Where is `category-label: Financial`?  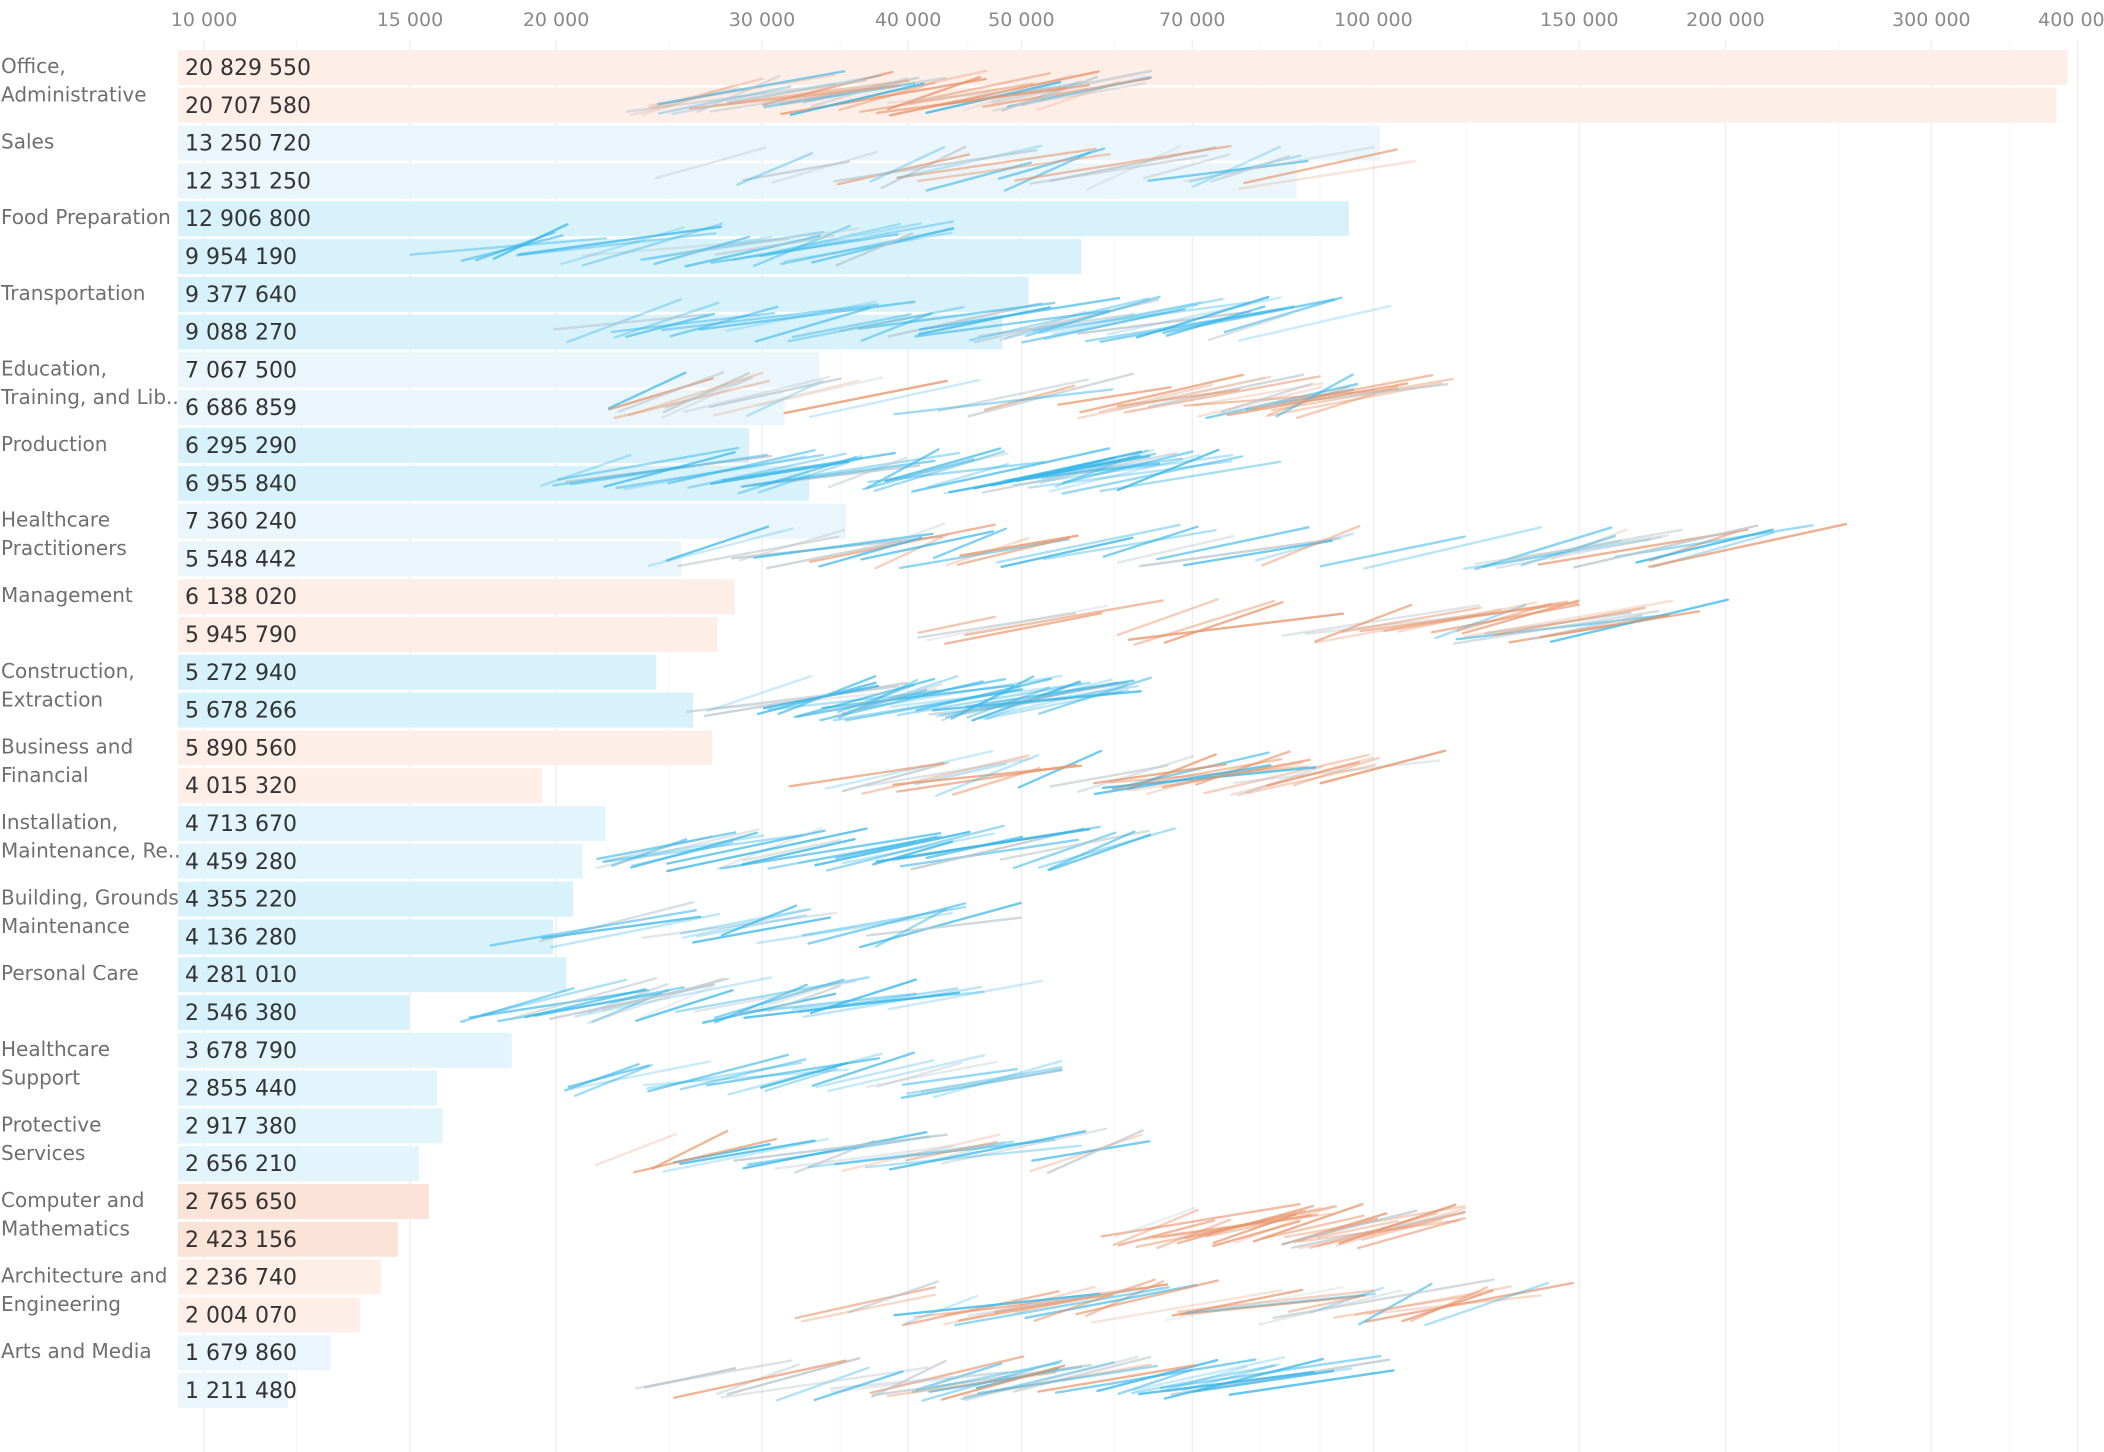 category-label: Financial is located at coordinates (45, 775).